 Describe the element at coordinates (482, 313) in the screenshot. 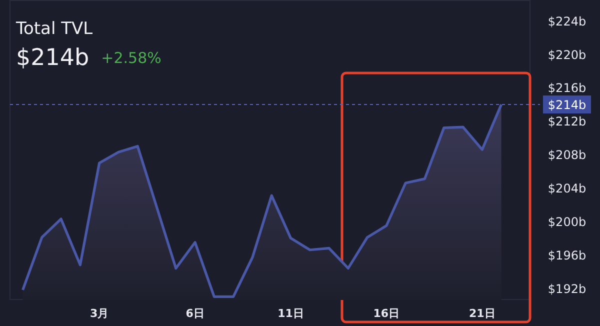

I see `x-tick-label: 21日` at that location.